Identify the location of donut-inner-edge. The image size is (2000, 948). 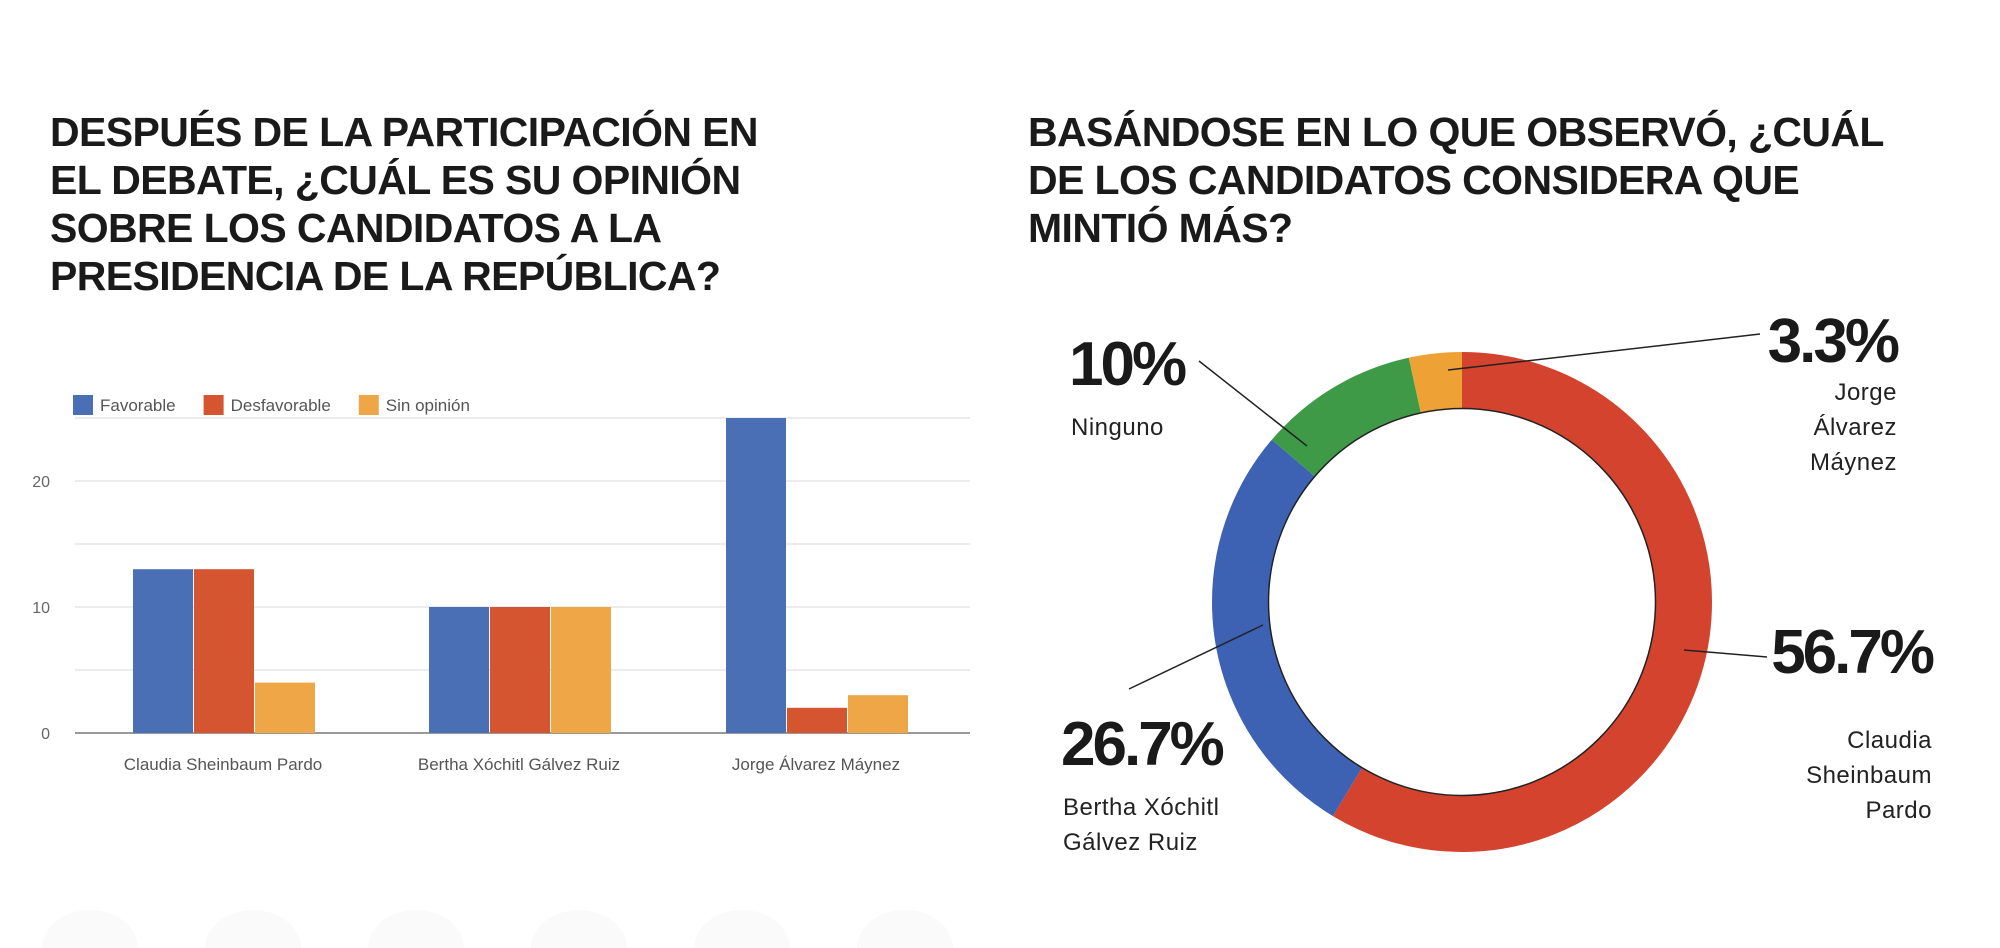
(1462, 602).